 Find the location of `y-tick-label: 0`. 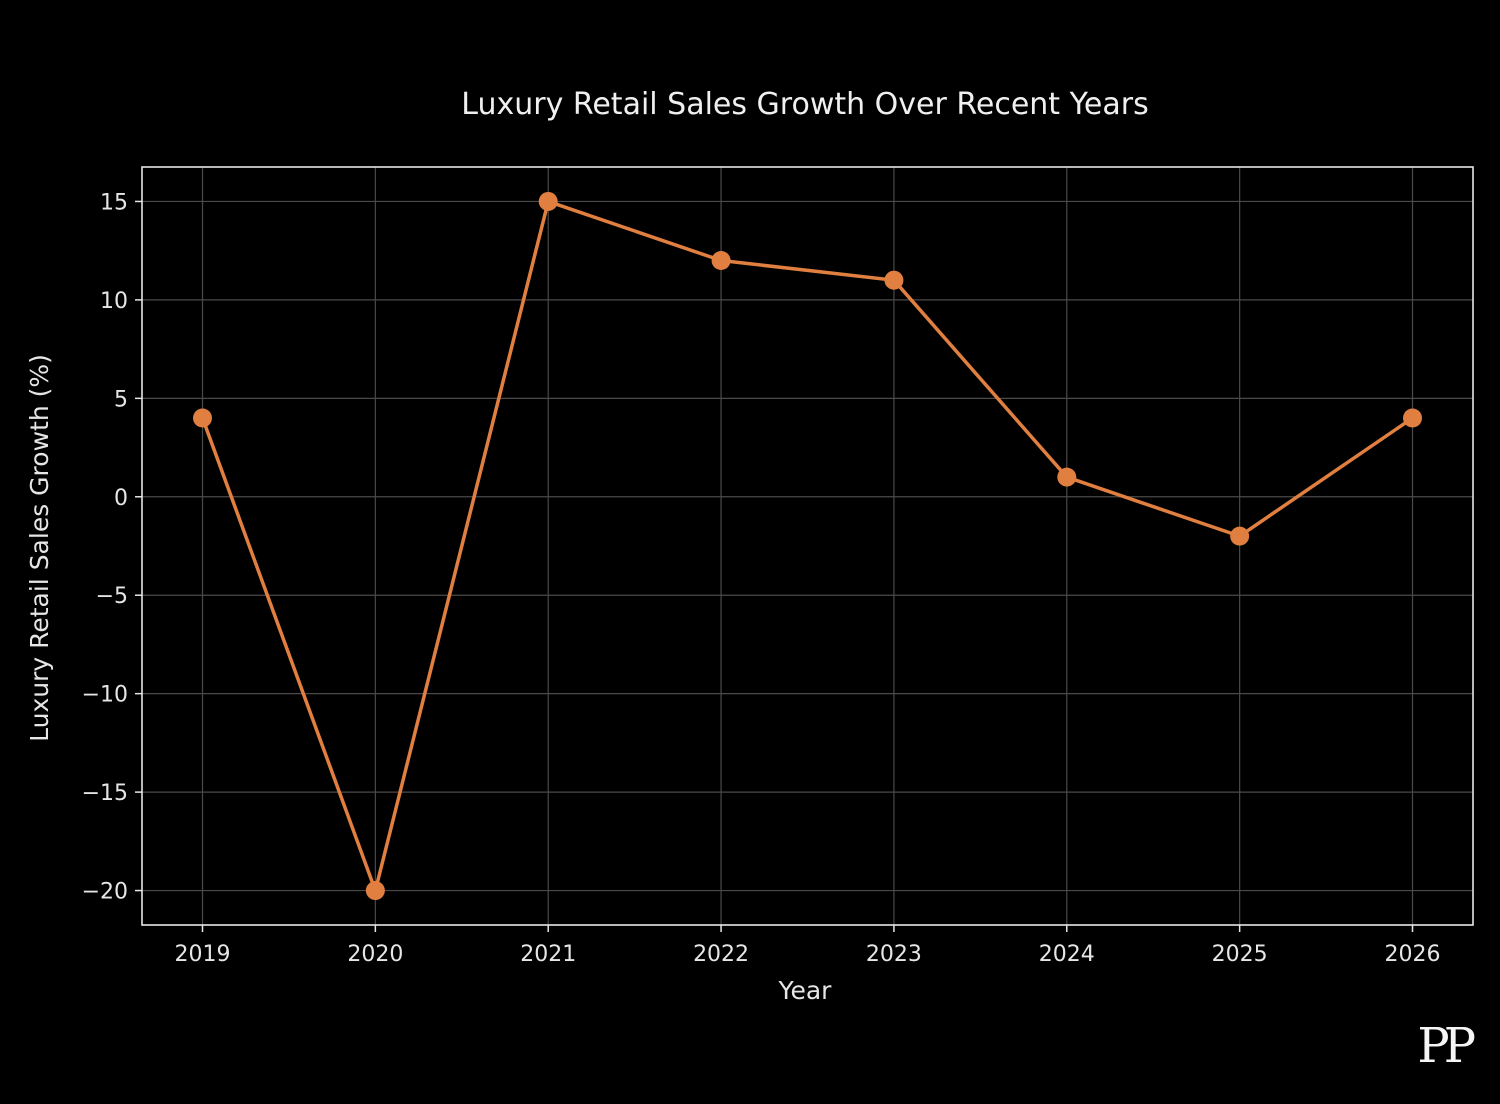

y-tick-label: 0 is located at coordinates (121, 498).